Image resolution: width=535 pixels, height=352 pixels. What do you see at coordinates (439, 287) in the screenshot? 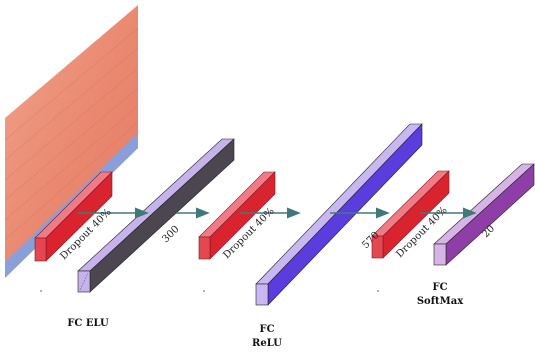
I see `fc-layer-3-title: FC` at bounding box center [439, 287].